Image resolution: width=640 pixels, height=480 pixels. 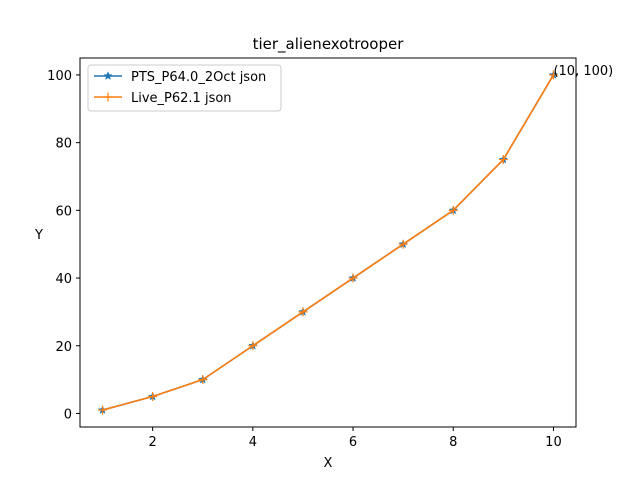 What do you see at coordinates (353, 442) in the screenshot?
I see `x-tick-label: 6` at bounding box center [353, 442].